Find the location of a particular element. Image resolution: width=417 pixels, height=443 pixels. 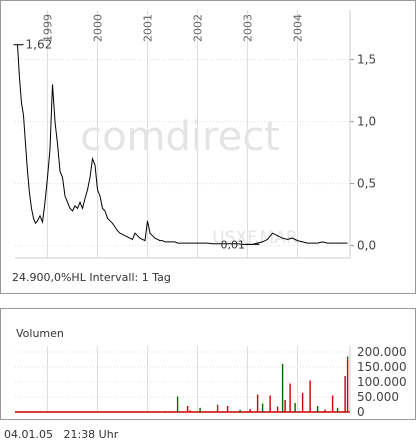

max-annotation: 1,62 is located at coordinates (39, 45).